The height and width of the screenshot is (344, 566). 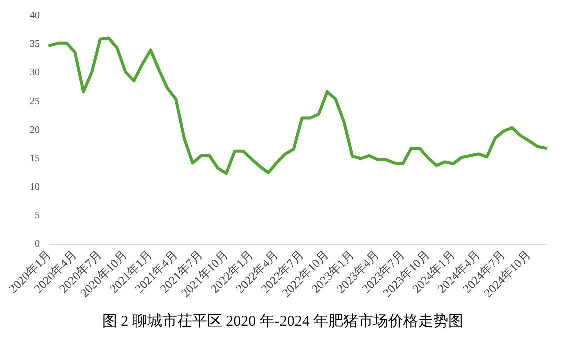 I want to click on y-tick-label: 15, so click(x=35, y=158).